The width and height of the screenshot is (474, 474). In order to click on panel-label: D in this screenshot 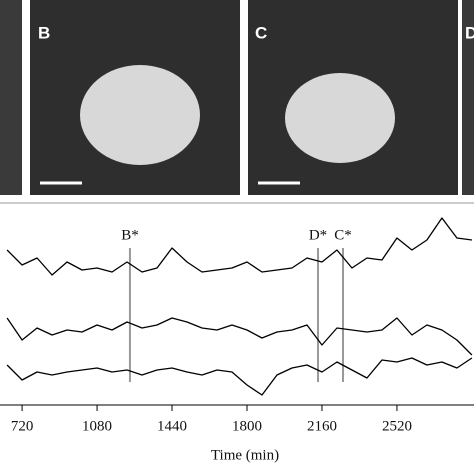, I will do `click(469, 32)`.